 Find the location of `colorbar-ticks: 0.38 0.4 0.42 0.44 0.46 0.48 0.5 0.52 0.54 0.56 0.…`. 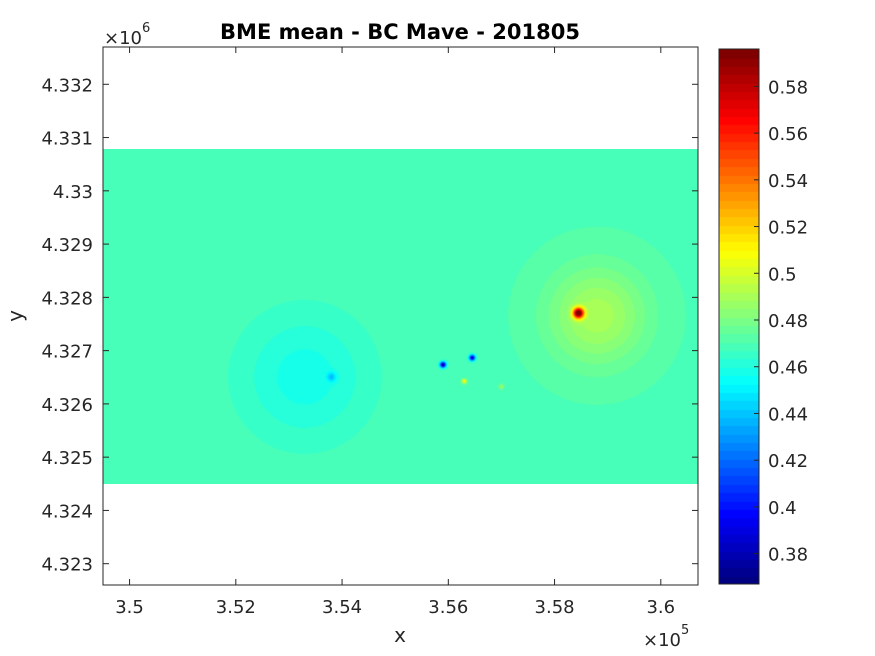

colorbar-ticks: 0.38 0.4 0.42 0.44 0.46 0.48 0.5 0.52 0.54 0.56 0.… is located at coordinates (781, 321).